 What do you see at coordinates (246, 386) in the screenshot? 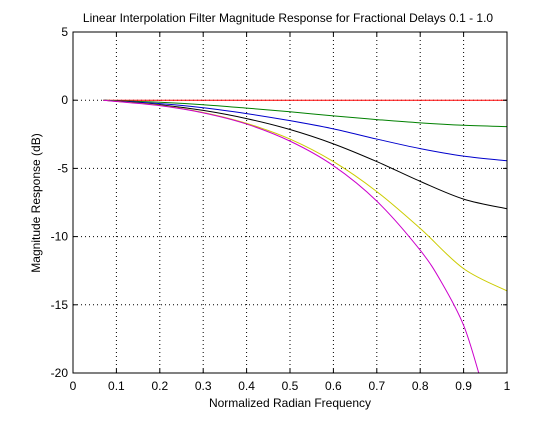
I see `x-tick-label: 0.4` at bounding box center [246, 386].